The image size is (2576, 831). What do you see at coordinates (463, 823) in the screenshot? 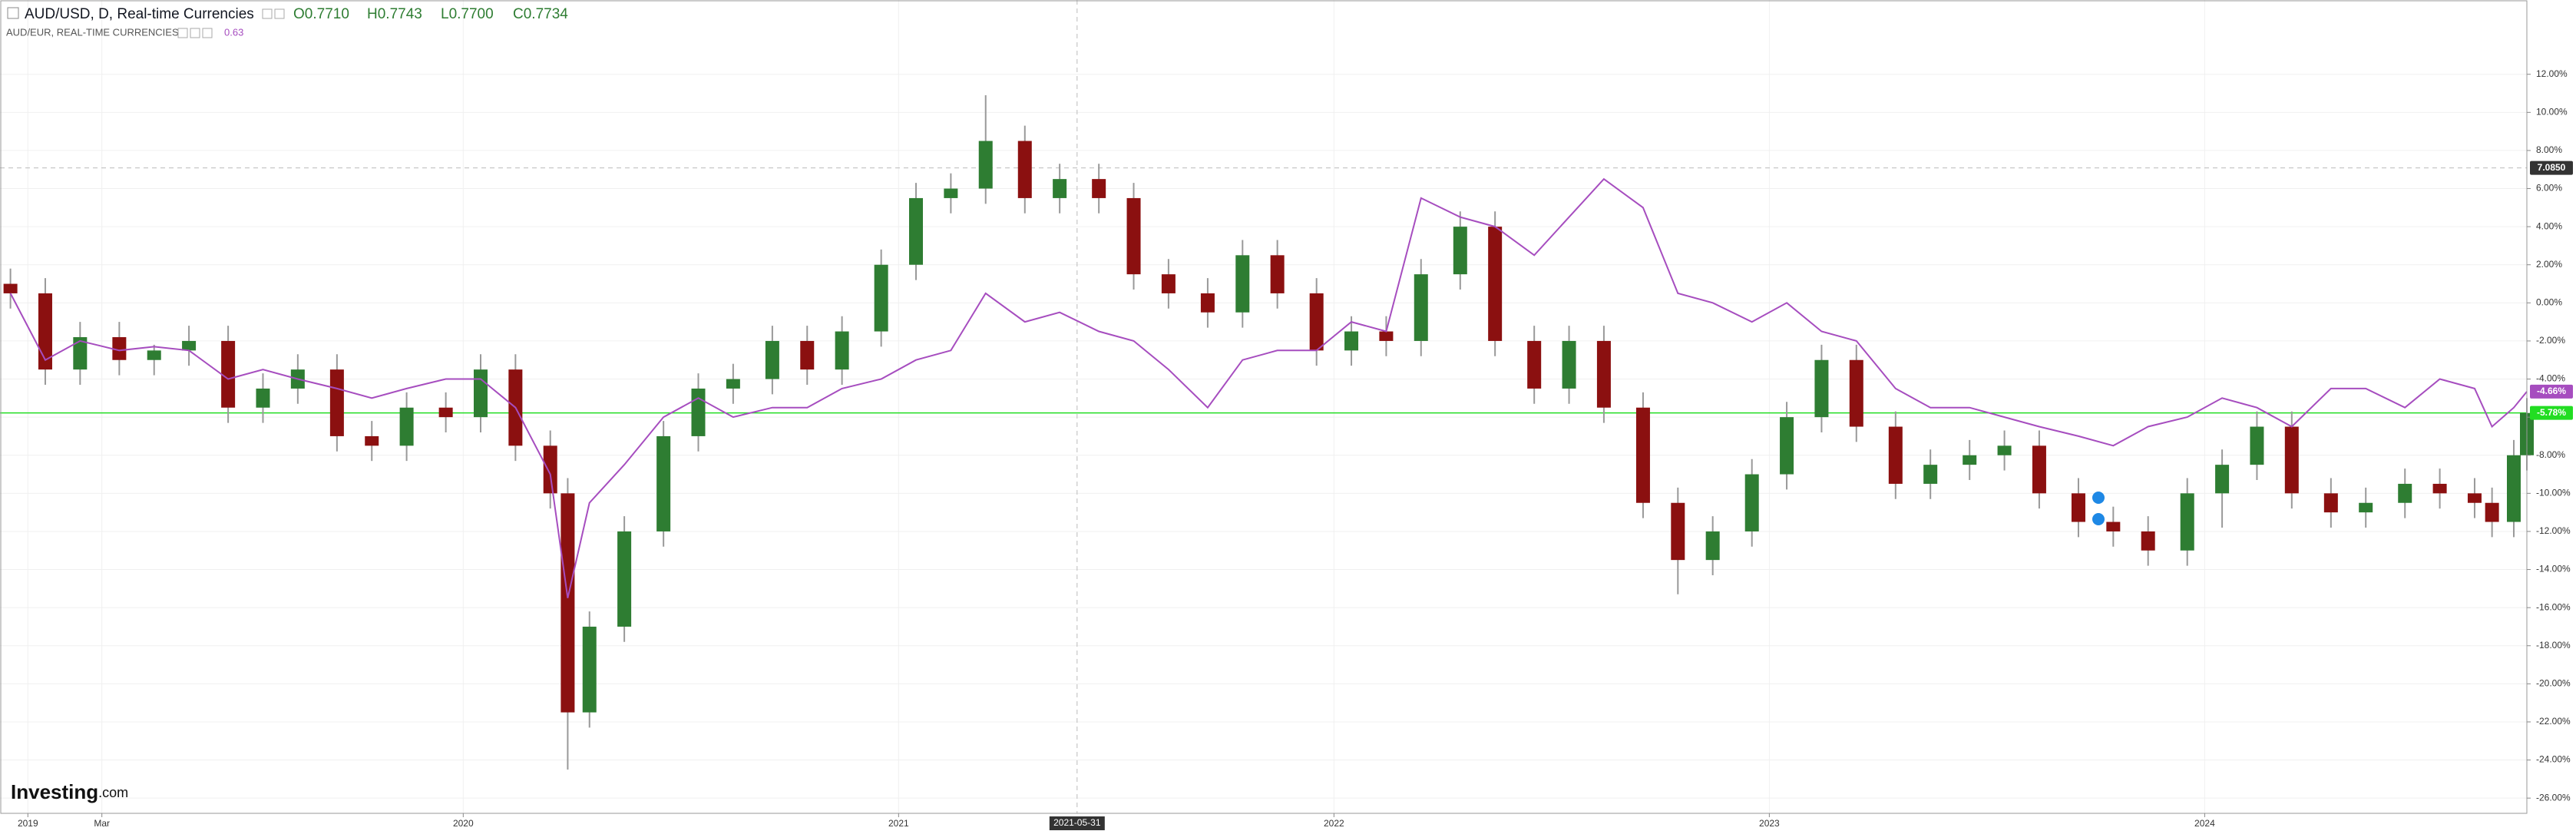
I see `x-tick-label: 2020` at bounding box center [463, 823].